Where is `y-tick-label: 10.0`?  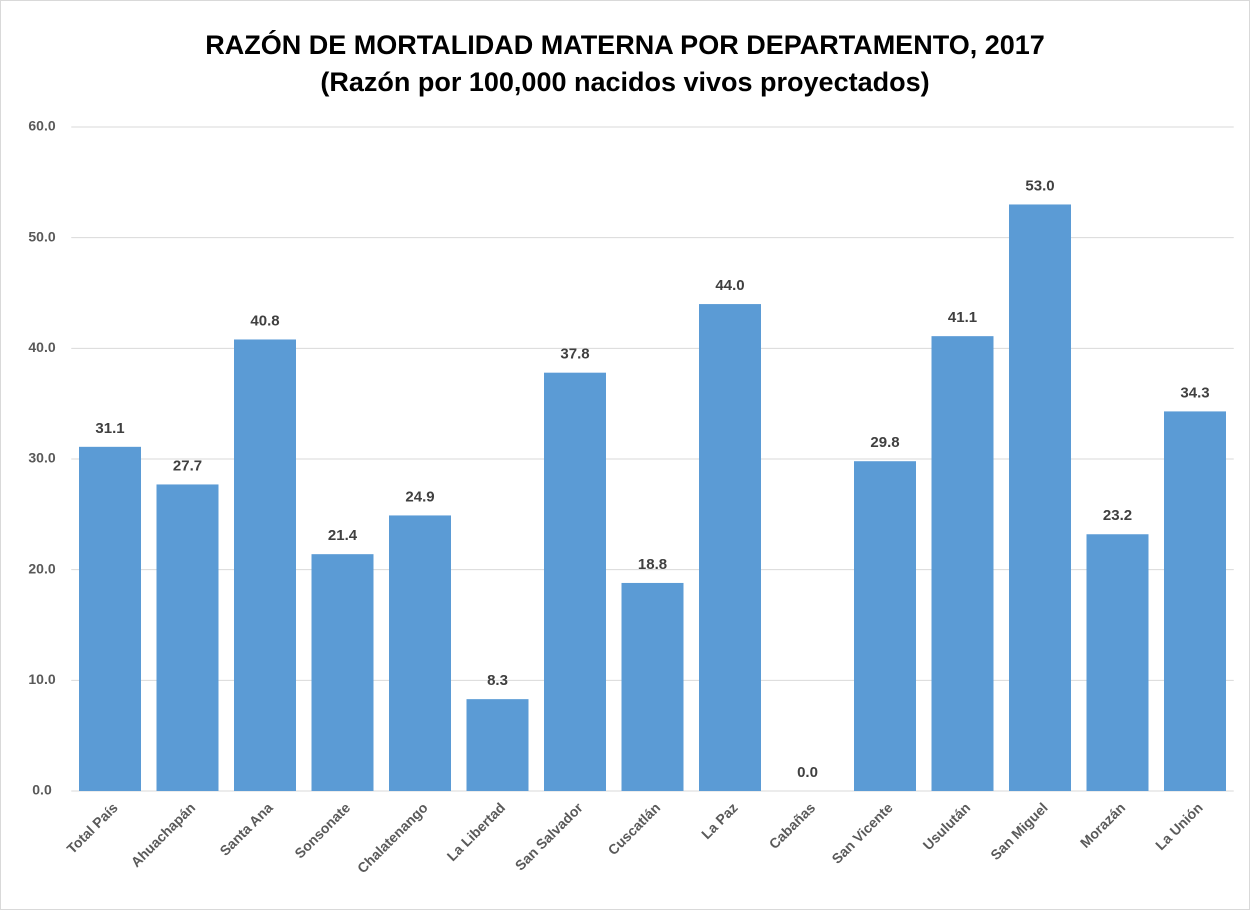 y-tick-label: 10.0 is located at coordinates (41, 679).